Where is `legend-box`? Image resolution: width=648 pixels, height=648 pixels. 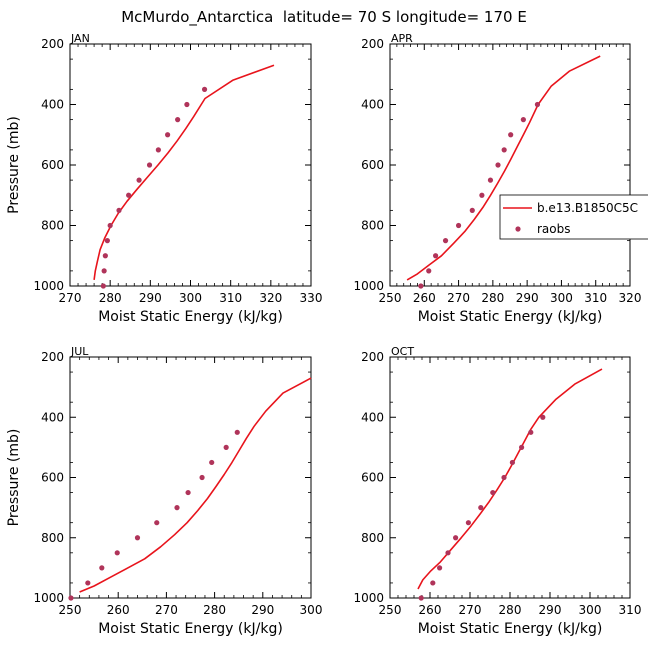 legend-box is located at coordinates (573, 217).